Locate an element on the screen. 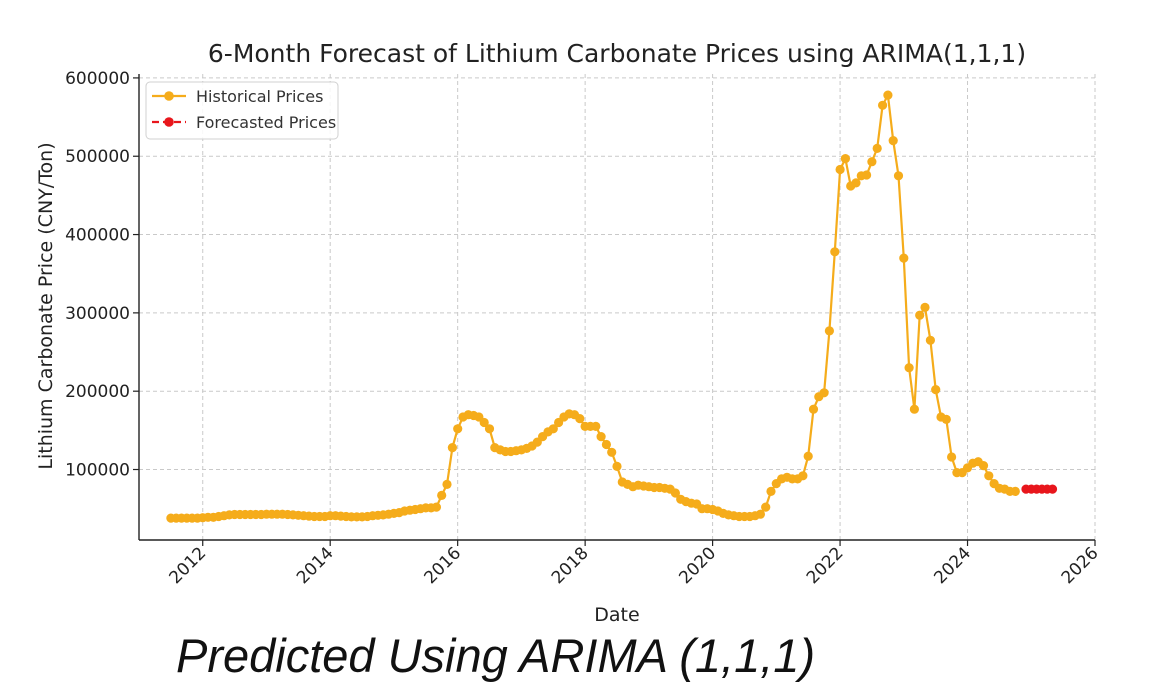 The image size is (1158, 690). x-tick-label-2018: 2018 is located at coordinates (570, 565).